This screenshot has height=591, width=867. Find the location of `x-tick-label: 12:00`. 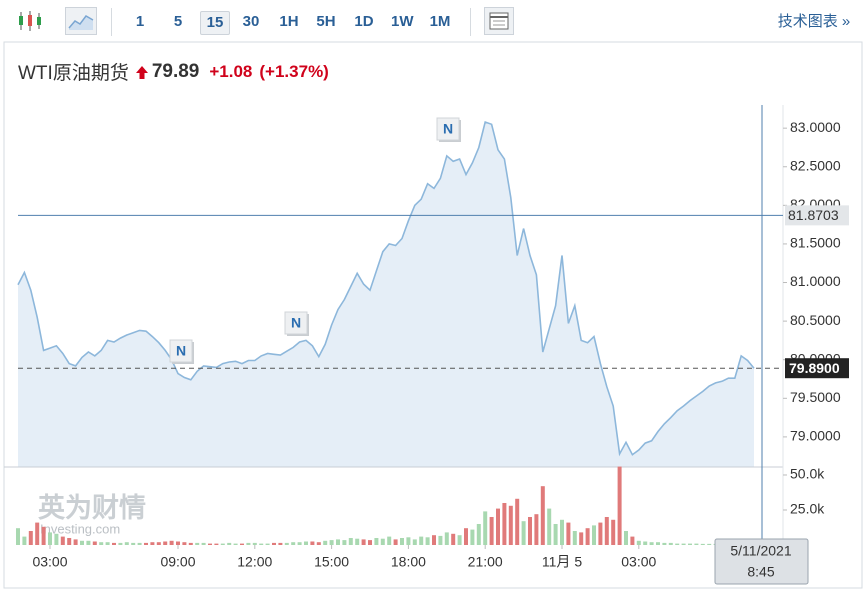

x-tick-label: 12:00 is located at coordinates (254, 562).